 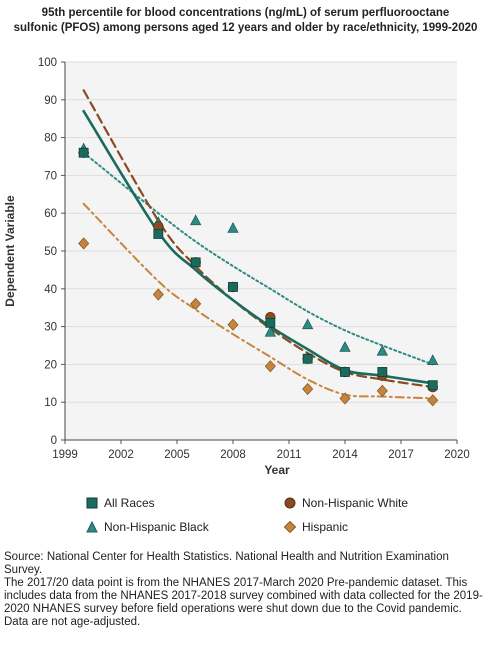 I want to click on y-tick-label: 100, so click(x=47, y=63).